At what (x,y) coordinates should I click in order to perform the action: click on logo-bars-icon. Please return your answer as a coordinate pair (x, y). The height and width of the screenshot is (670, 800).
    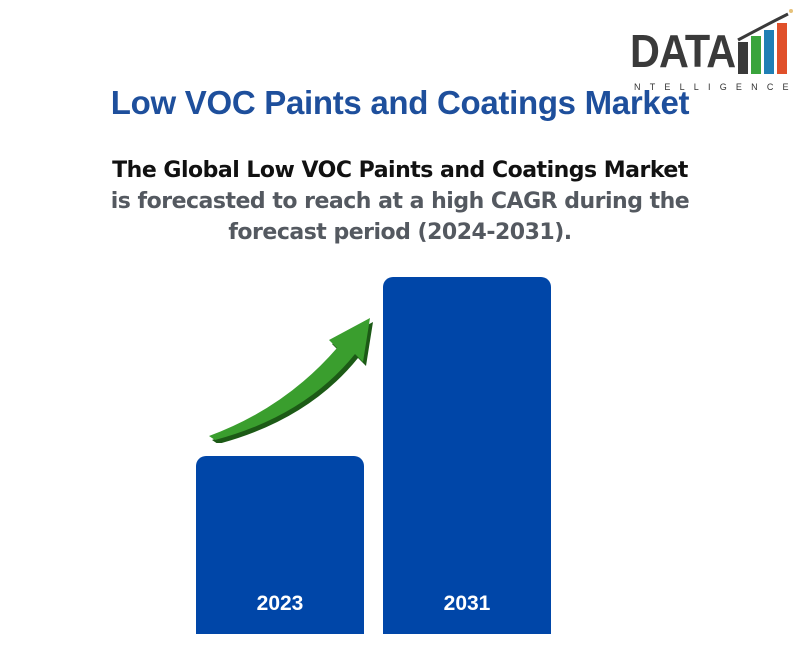
    Looking at the image, I should click on (765, 41).